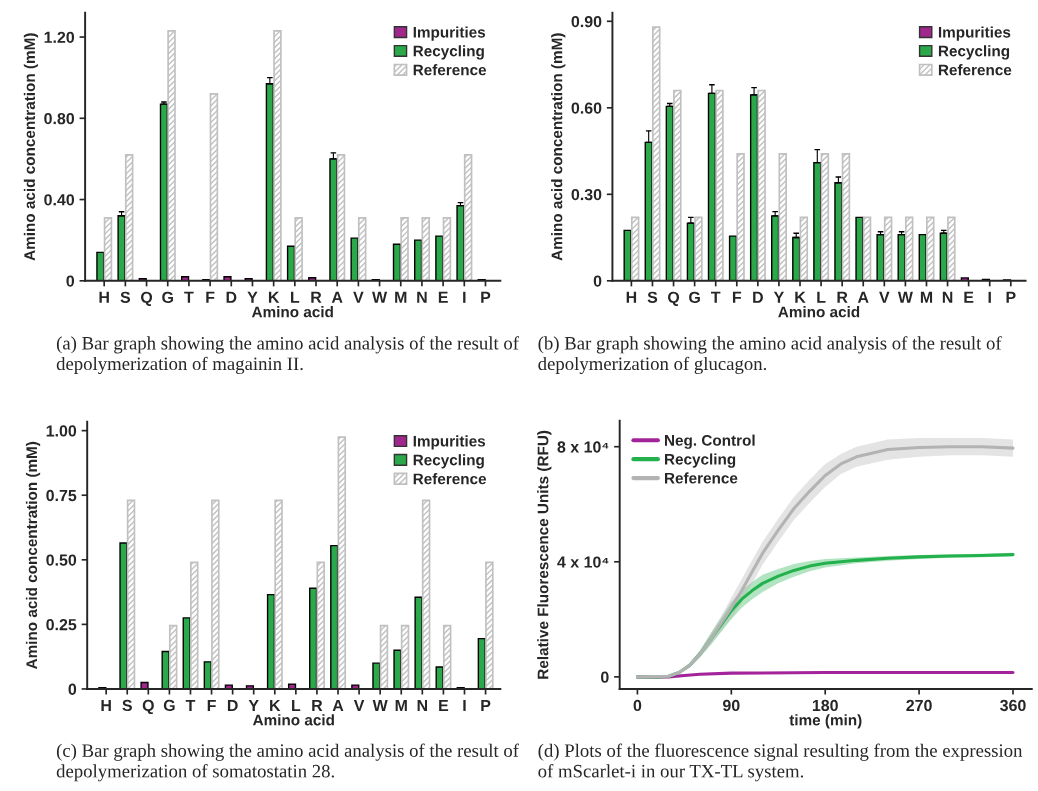 The image size is (1038, 791). Describe the element at coordinates (919, 705) in the screenshot. I see `x-tick-label: 270` at that location.